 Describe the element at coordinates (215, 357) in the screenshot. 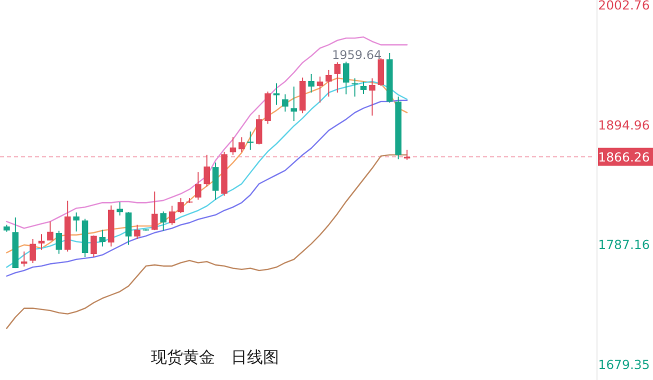

I see `text: 现货黄金 日线图` at that location.